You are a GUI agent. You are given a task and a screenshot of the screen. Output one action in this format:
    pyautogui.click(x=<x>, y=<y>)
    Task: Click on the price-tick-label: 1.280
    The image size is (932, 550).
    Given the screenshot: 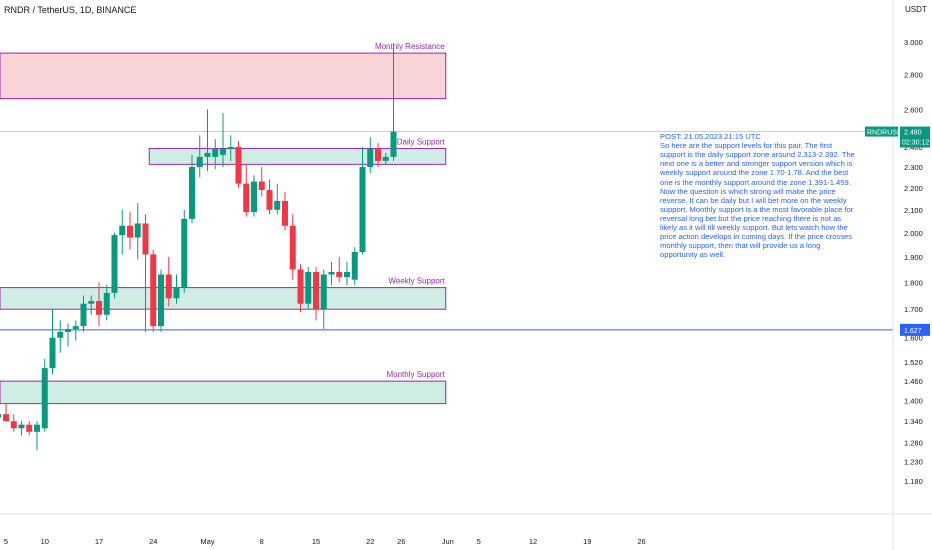 What is the action you would take?
    pyautogui.click(x=913, y=443)
    